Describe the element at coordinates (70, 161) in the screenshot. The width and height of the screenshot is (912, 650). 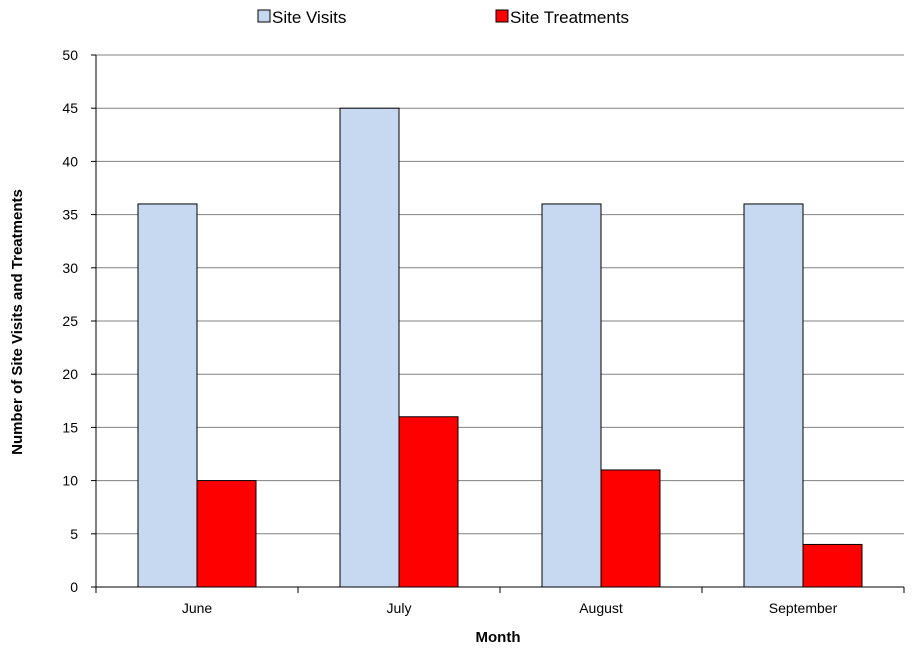
I see `y-tick-label: 40` at that location.